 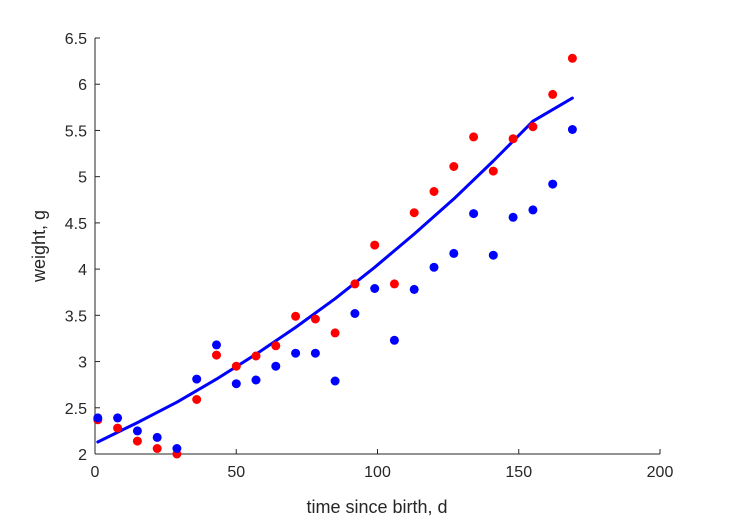 I want to click on y-tick-label: 3, so click(x=82, y=363).